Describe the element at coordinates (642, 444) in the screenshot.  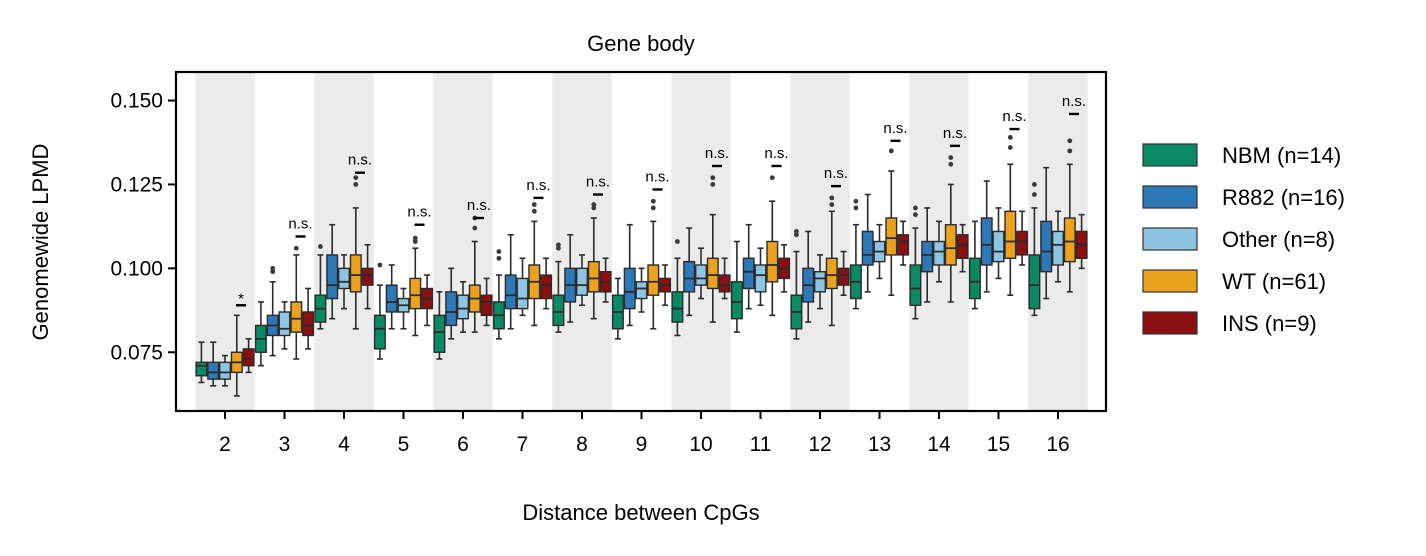
I see `x-tick-label: 9` at that location.